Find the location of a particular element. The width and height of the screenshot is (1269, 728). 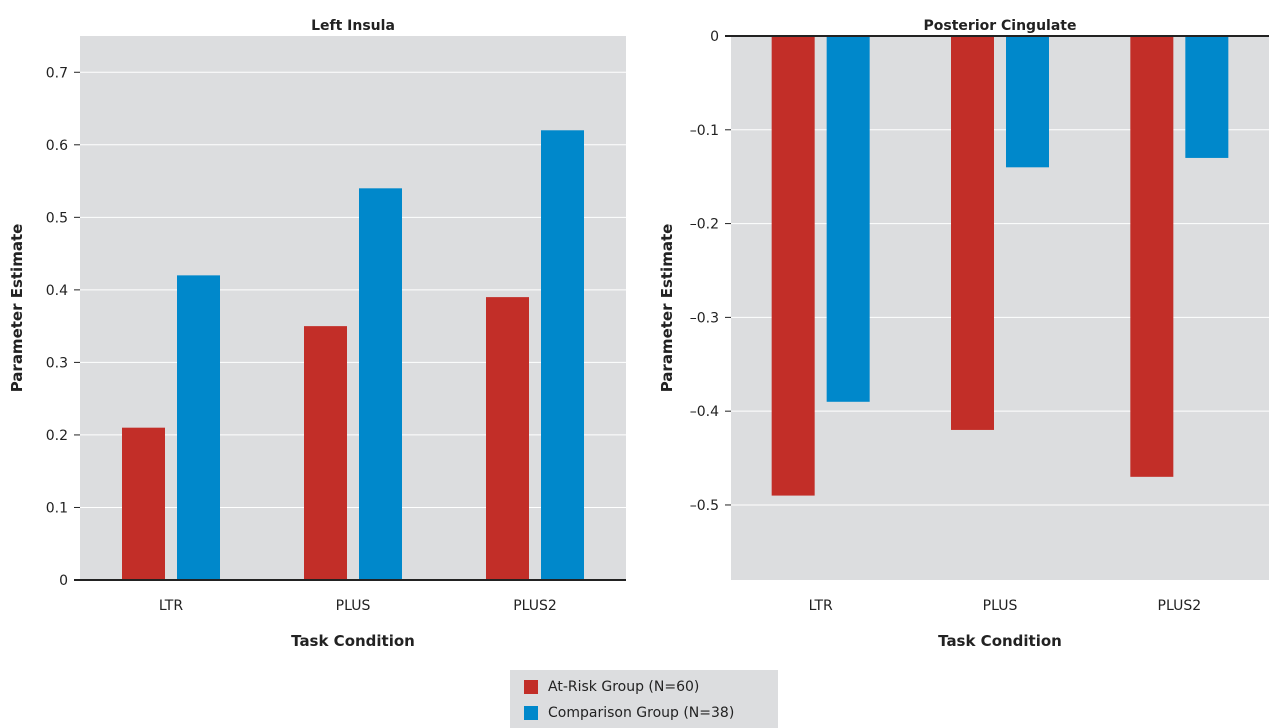

legend-label-comparison: Comparison Group (N=38) is located at coordinates (641, 713).